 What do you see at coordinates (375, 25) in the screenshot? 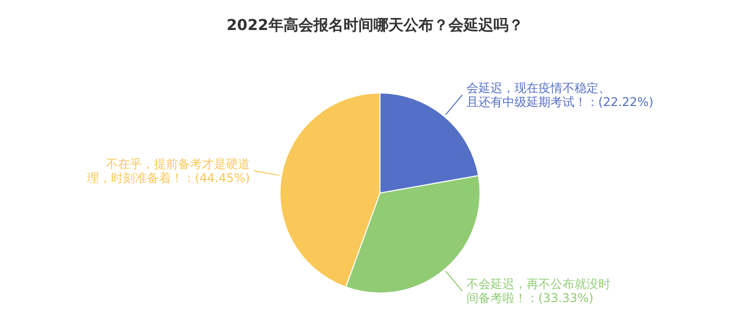
I see `chart-title: 2022年高会报名时间哪天公布？会延迟吗？` at bounding box center [375, 25].